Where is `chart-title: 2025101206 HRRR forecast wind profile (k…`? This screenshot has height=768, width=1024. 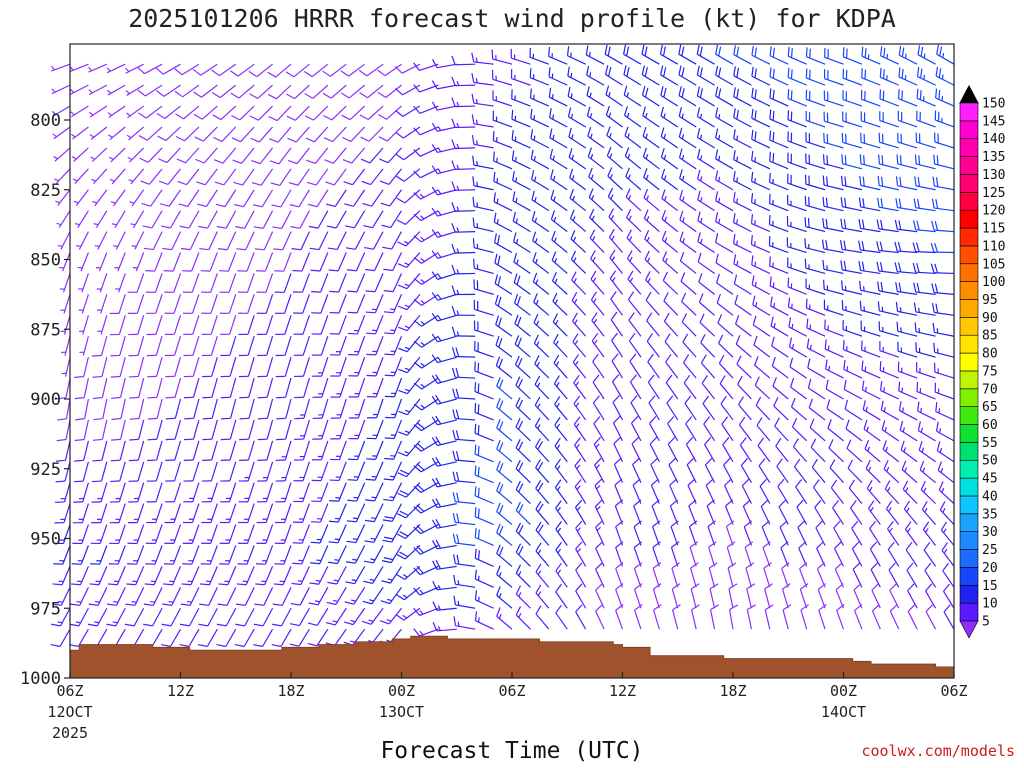
chart-title: 2025101206 HRRR forecast wind profile (k… is located at coordinates (512, 18).